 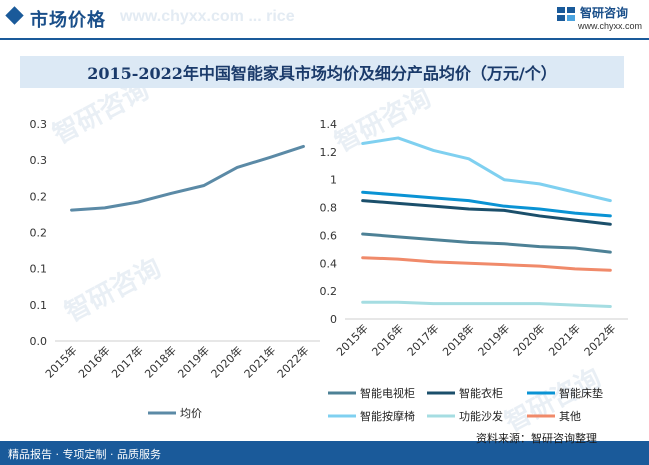 What do you see at coordinates (329, 263) in the screenshot?
I see `y-tick-label: 0.4` at bounding box center [329, 263].